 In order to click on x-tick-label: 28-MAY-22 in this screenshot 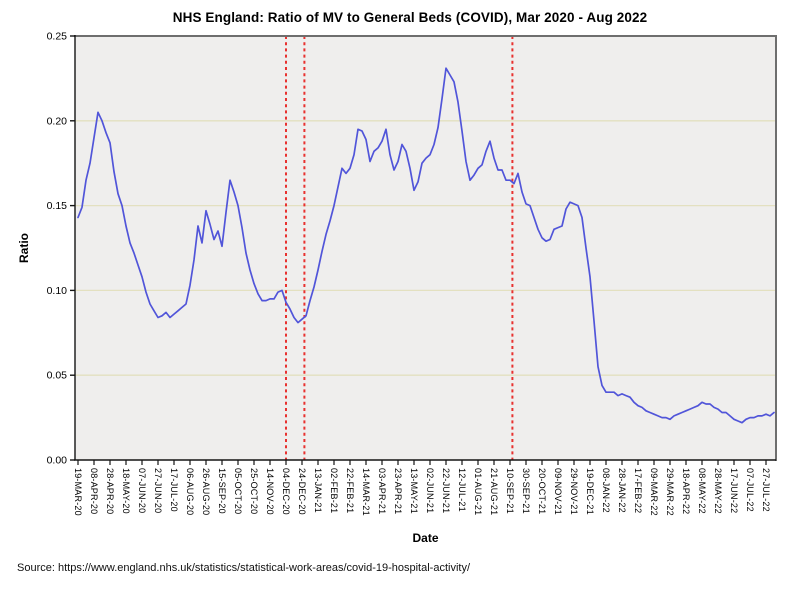, I will do `click(718, 491)`.